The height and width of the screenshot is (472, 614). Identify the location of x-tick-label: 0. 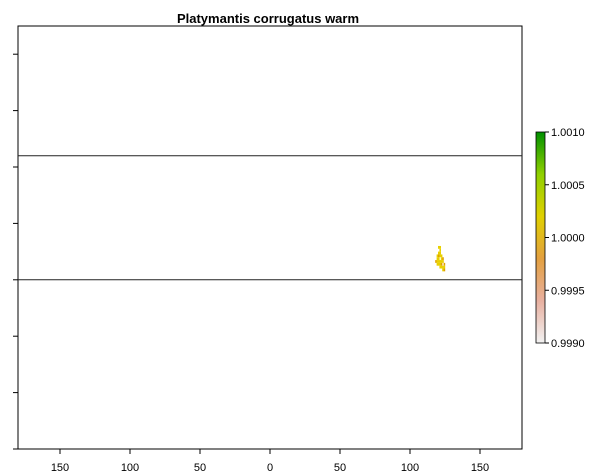
(270, 467).